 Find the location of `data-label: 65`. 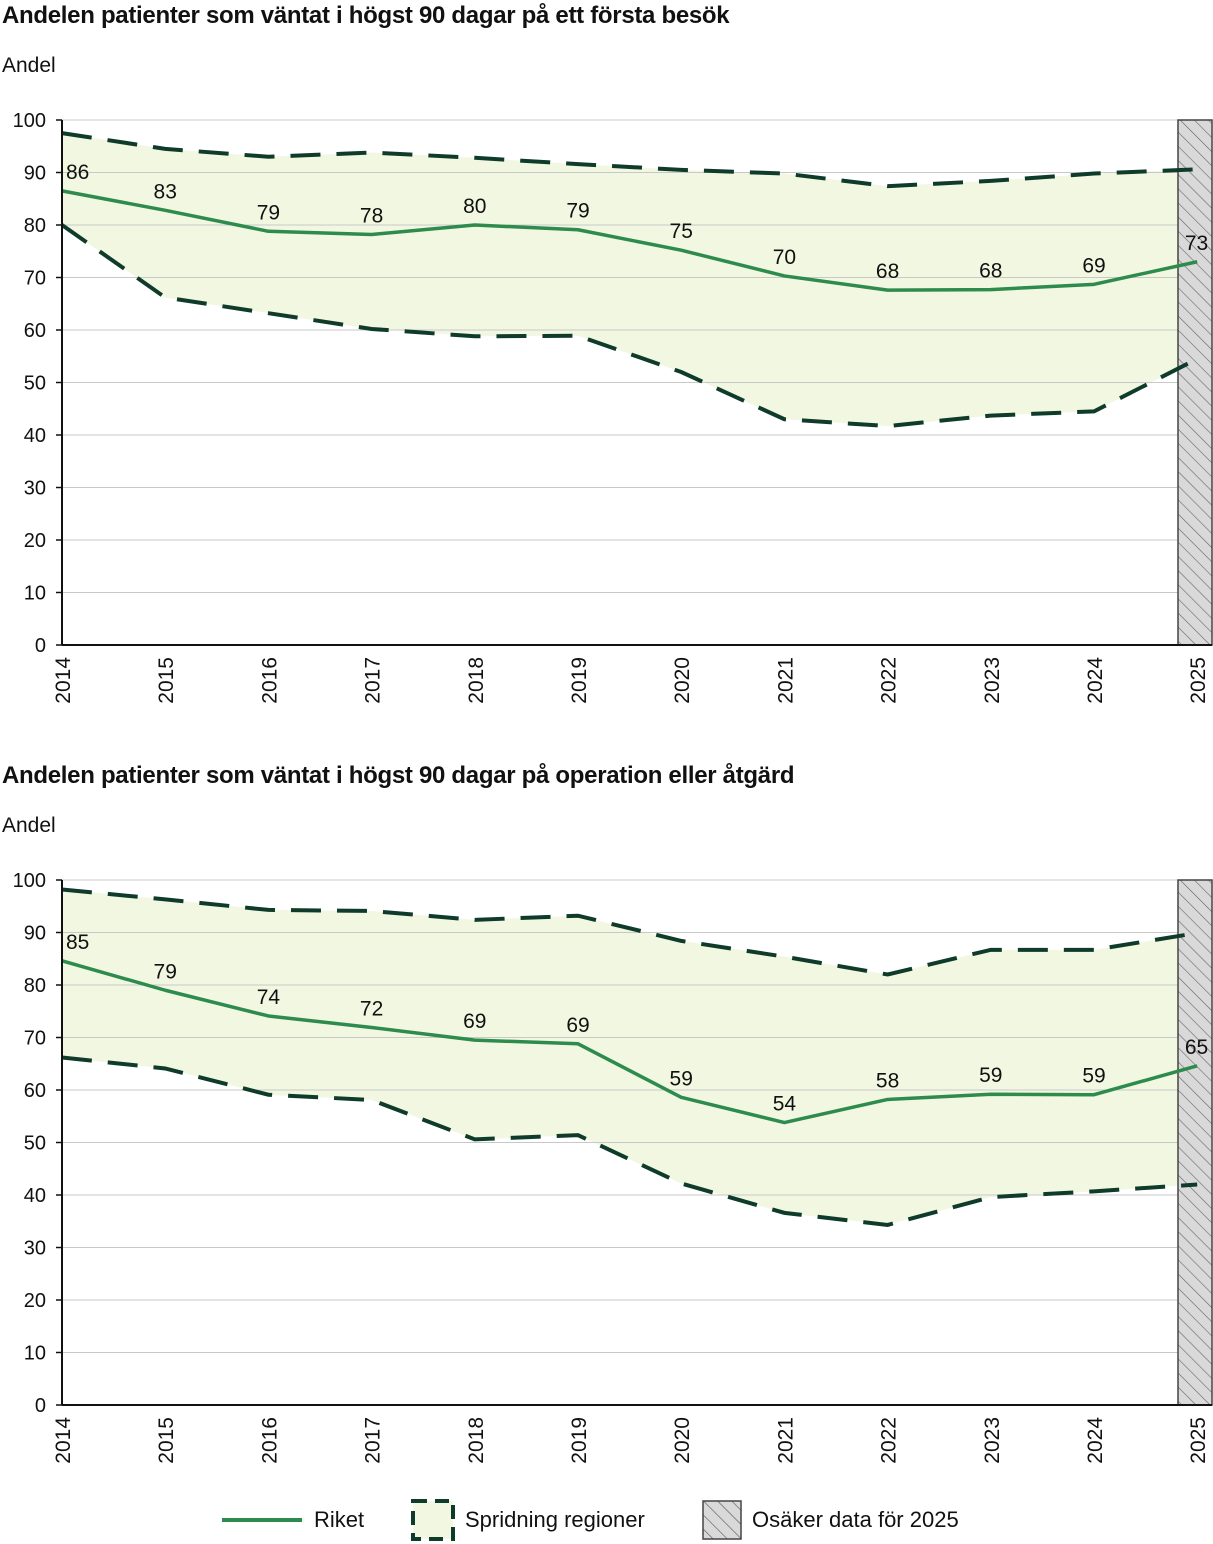

data-label: 65 is located at coordinates (1196, 1047).